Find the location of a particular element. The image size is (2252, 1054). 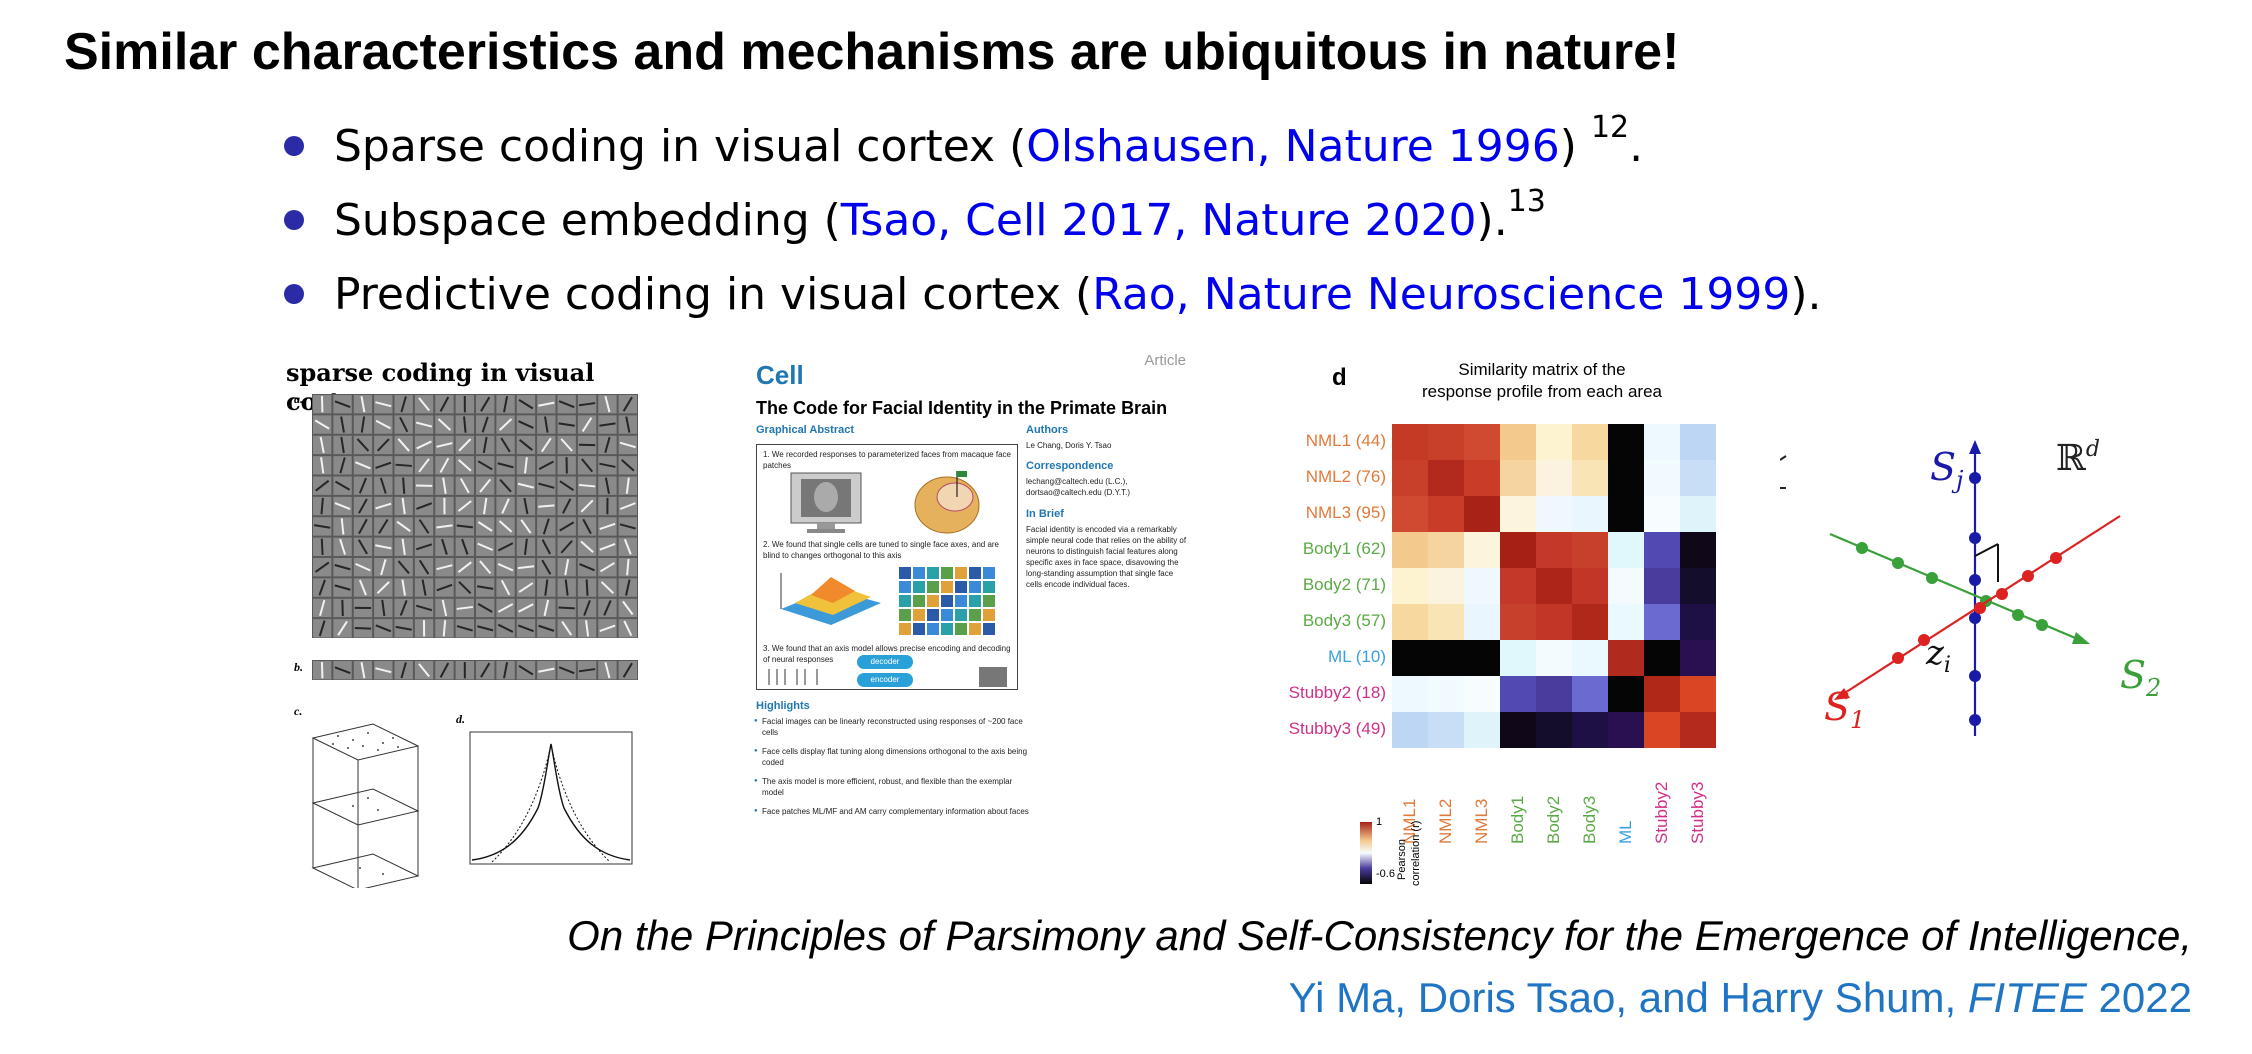

colorbar-max: 1 is located at coordinates (1379, 822).